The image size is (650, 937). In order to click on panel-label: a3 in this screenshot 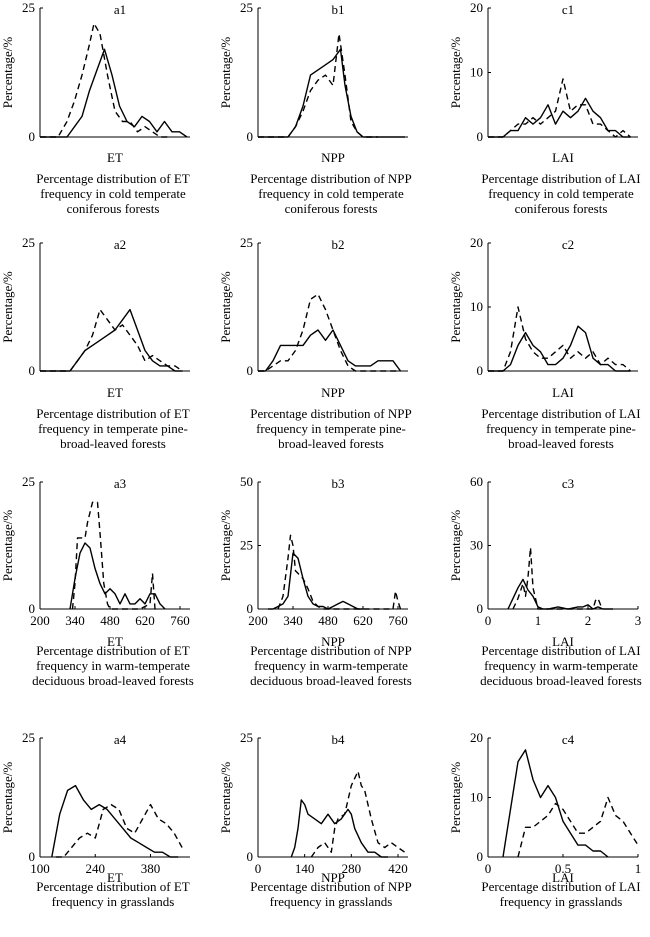, I will do `click(120, 483)`.